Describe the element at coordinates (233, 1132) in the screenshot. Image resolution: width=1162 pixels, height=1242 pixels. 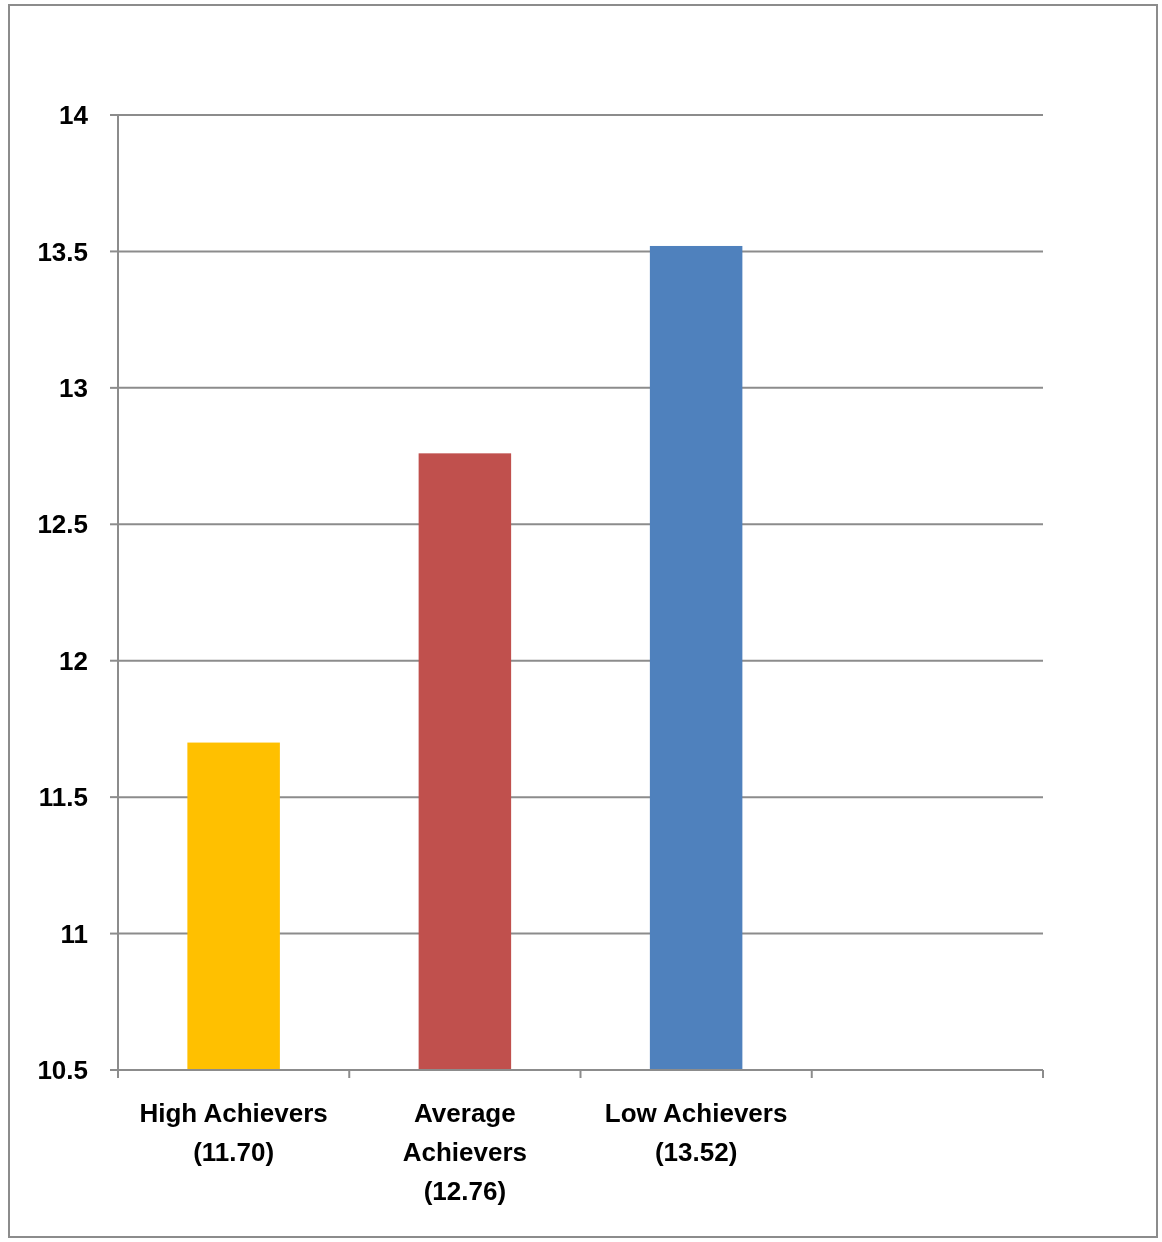
I see `x-tick-label: High Achievers (11.70)` at that location.